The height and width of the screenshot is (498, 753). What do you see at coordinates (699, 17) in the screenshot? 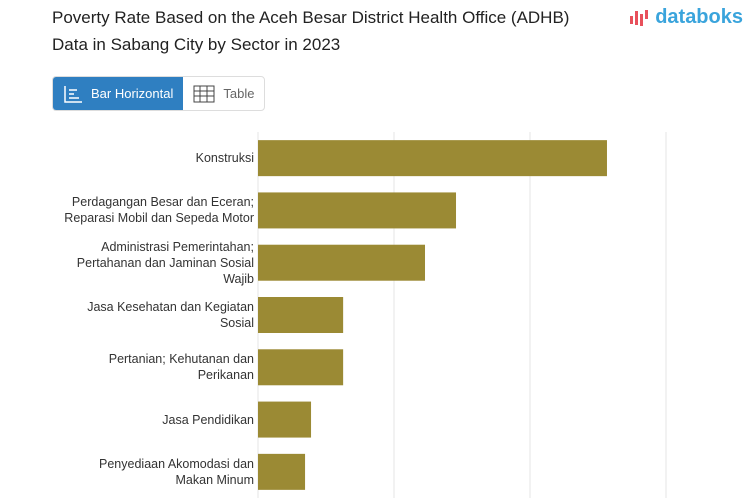
I see `logo-text: databoks` at bounding box center [699, 17].